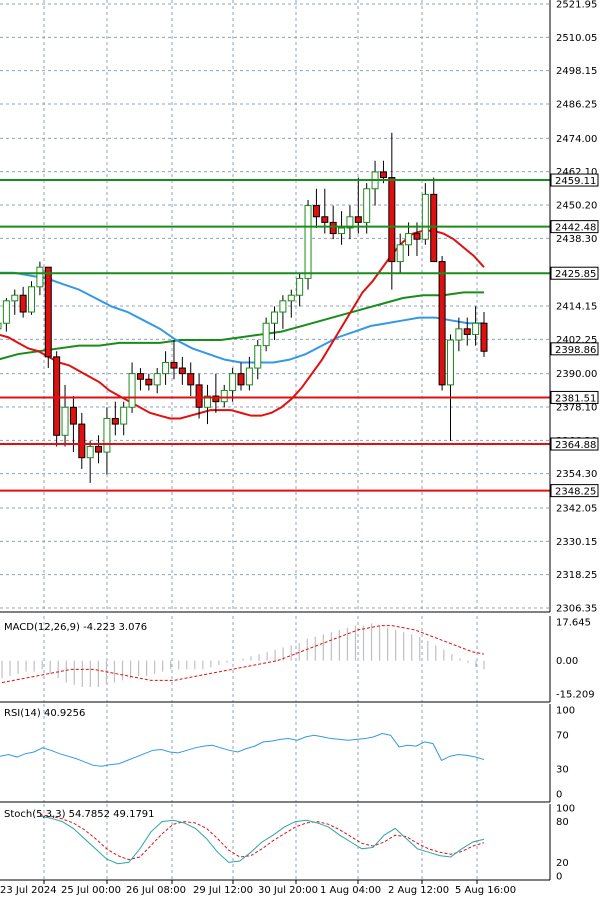 This screenshot has height=899, width=600. What do you see at coordinates (576, 172) in the screenshot?
I see `price-tick-label: 2462.10` at bounding box center [576, 172].